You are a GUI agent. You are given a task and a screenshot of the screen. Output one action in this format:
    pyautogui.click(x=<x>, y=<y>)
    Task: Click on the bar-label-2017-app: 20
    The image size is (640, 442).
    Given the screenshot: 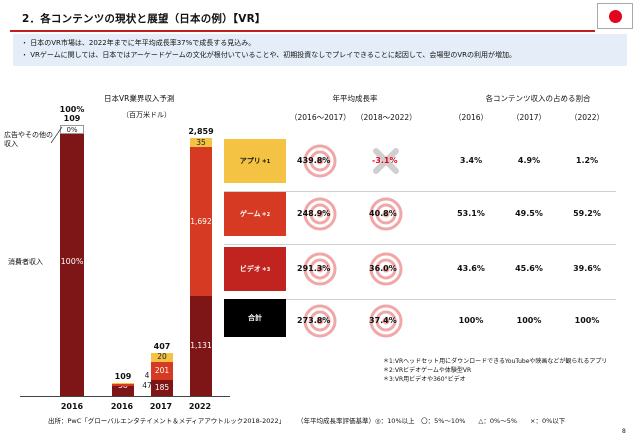 What is the action you would take?
    pyautogui.click(x=162, y=357)
    